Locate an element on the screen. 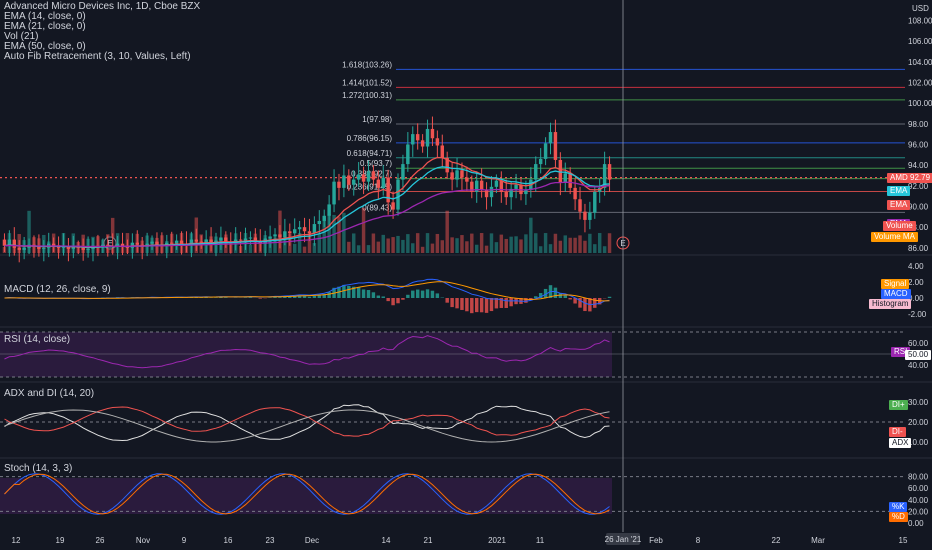 The width and height of the screenshot is (932, 550). macd-tick-label: 2.00 is located at coordinates (916, 282).